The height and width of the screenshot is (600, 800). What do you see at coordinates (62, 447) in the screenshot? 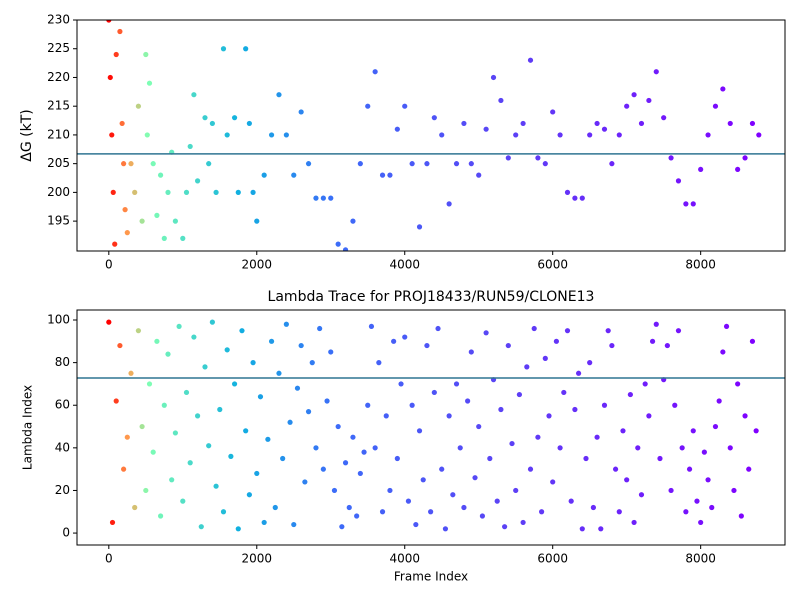
I see `y-tick-label: 40` at bounding box center [62, 447].